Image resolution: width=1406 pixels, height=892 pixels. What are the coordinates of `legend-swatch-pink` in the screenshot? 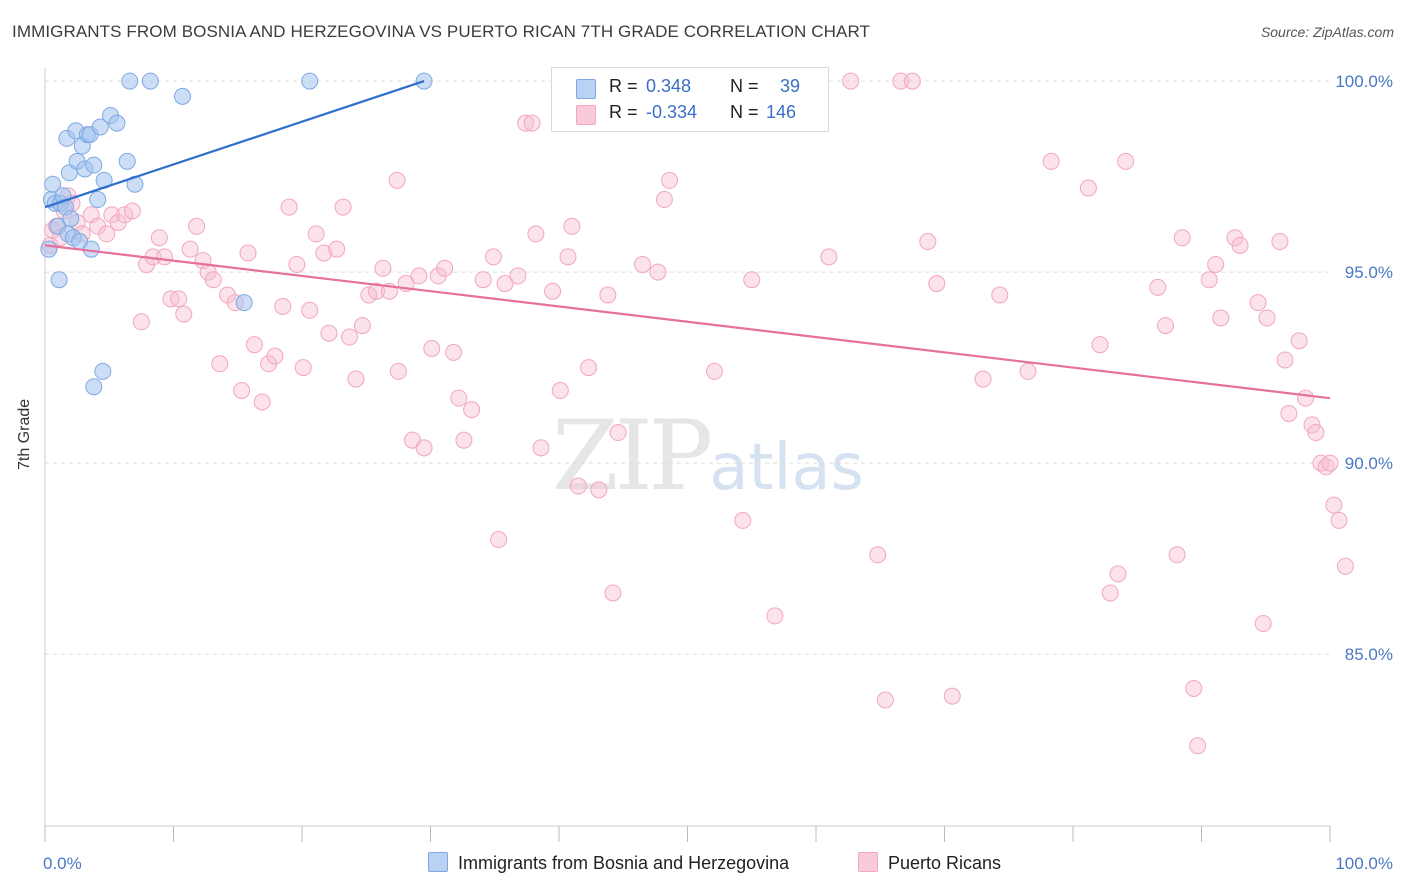 It's located at (586, 115).